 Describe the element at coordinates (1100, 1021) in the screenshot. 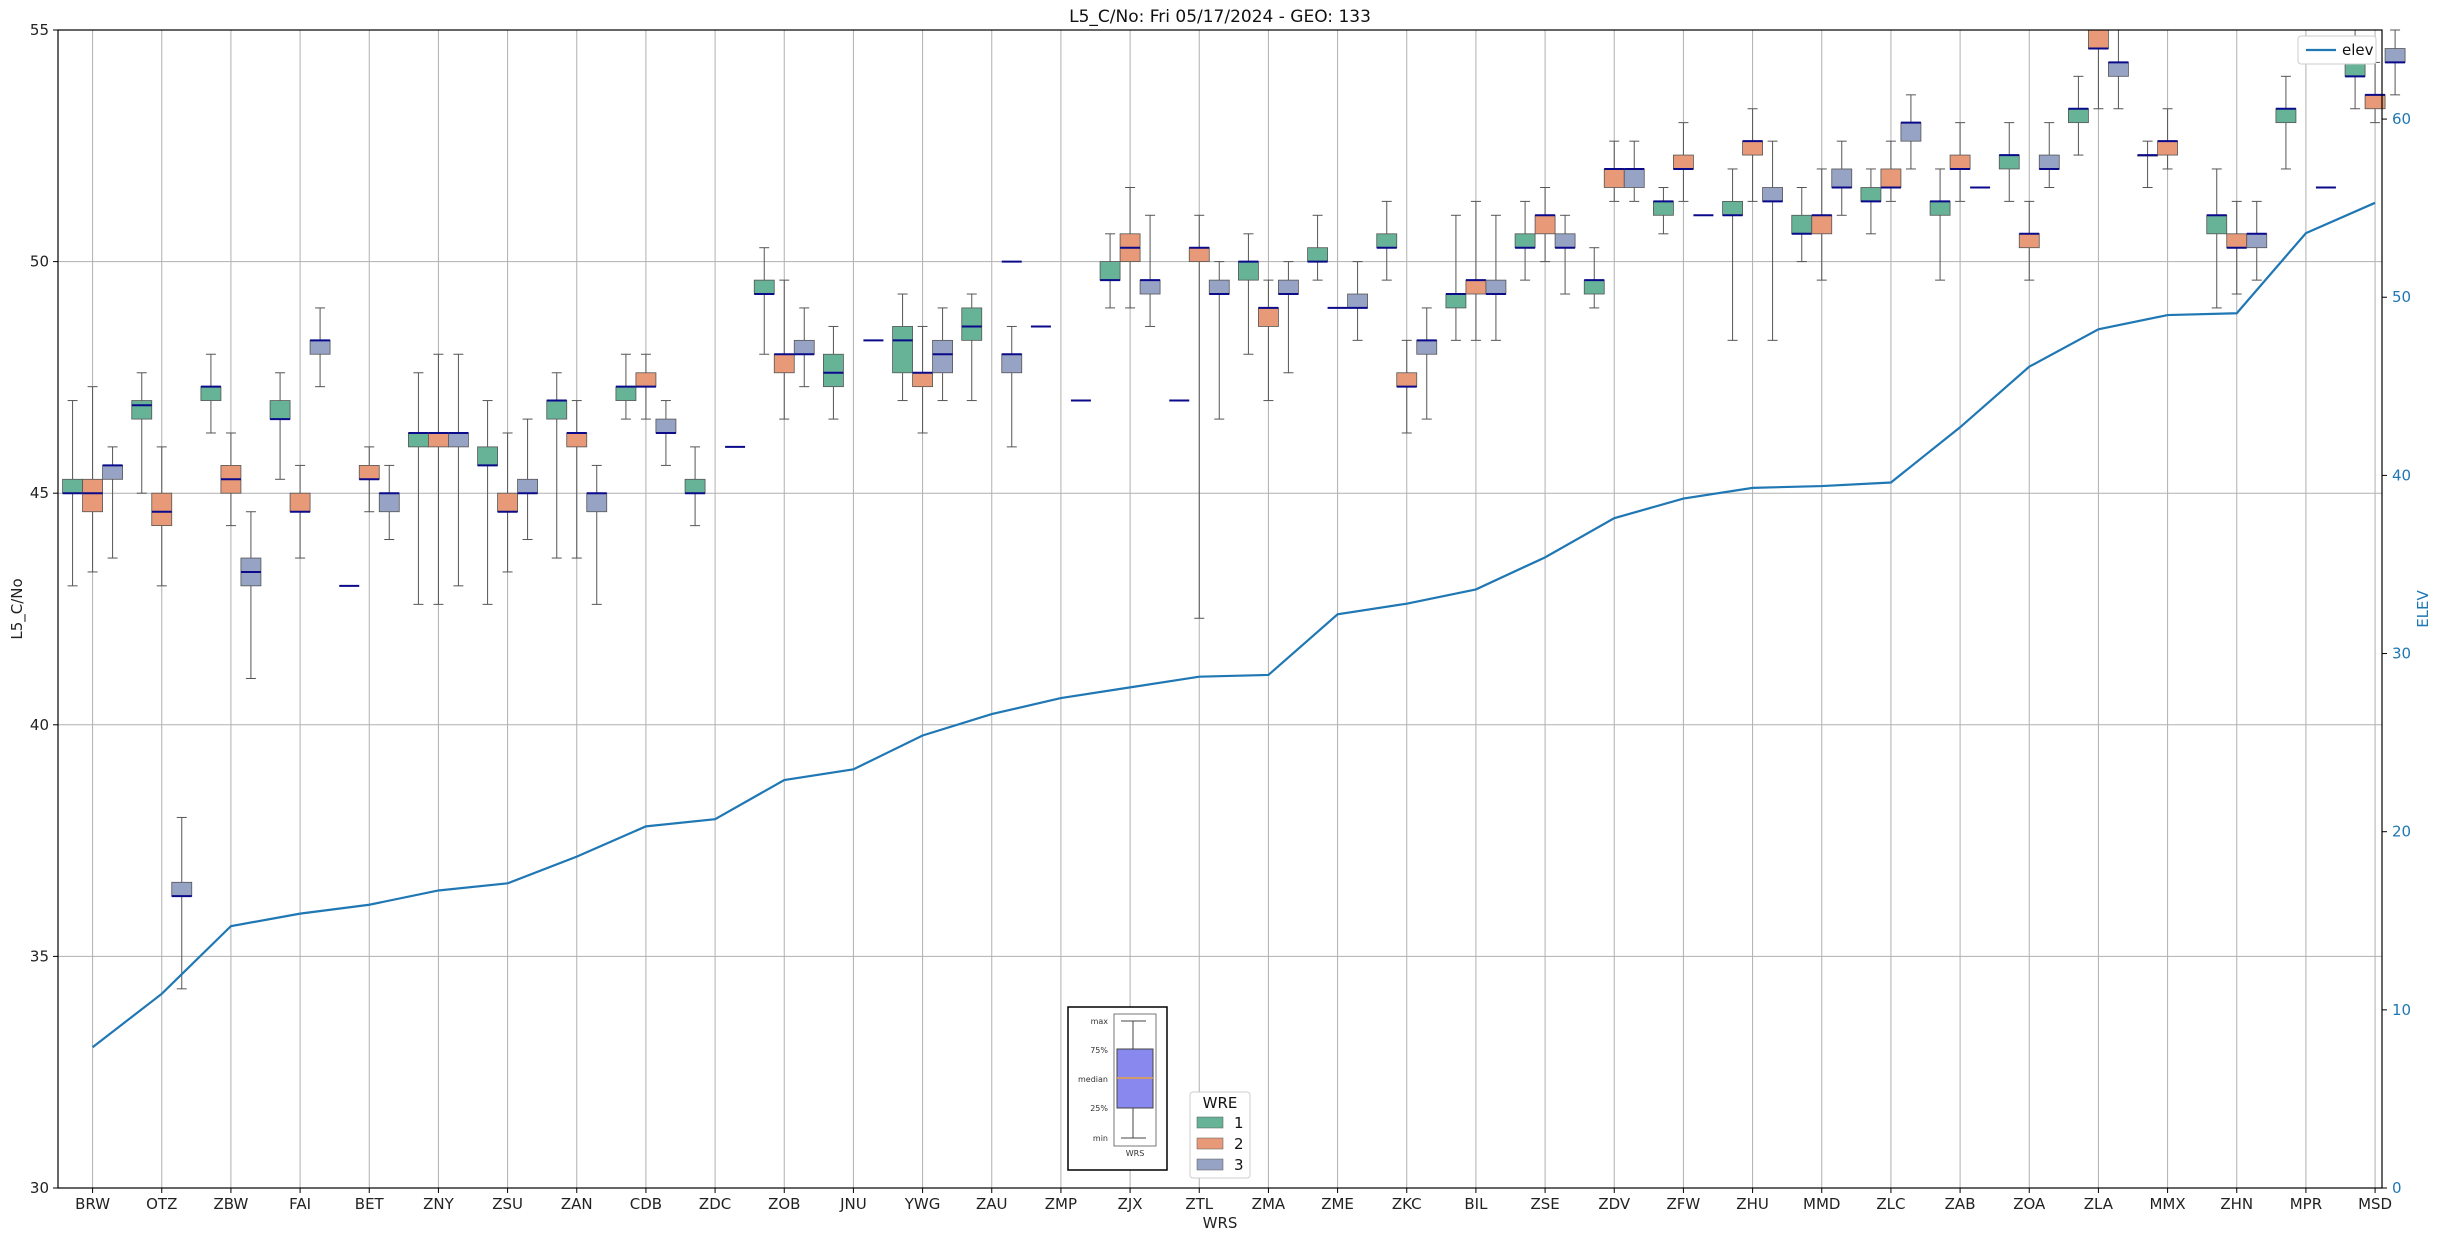

I see `box-key-max: max` at that location.